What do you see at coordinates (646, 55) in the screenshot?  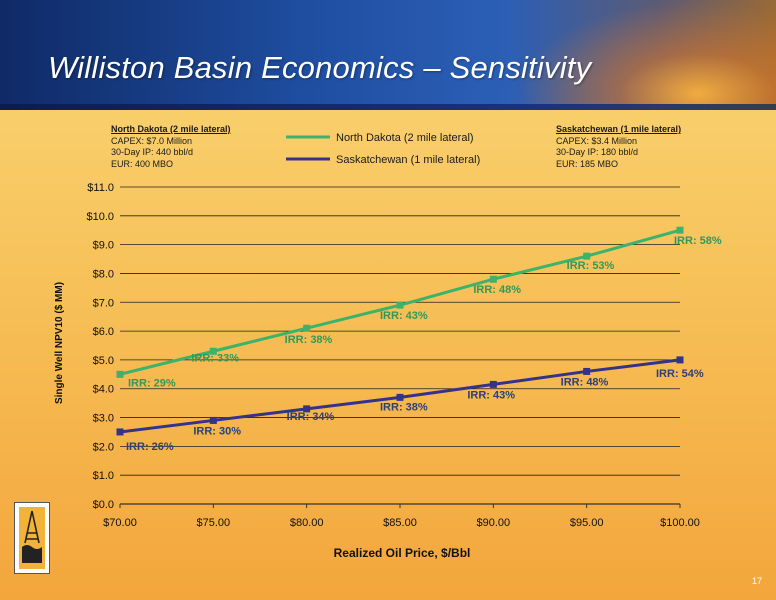 I see `header-oilfield-image` at bounding box center [646, 55].